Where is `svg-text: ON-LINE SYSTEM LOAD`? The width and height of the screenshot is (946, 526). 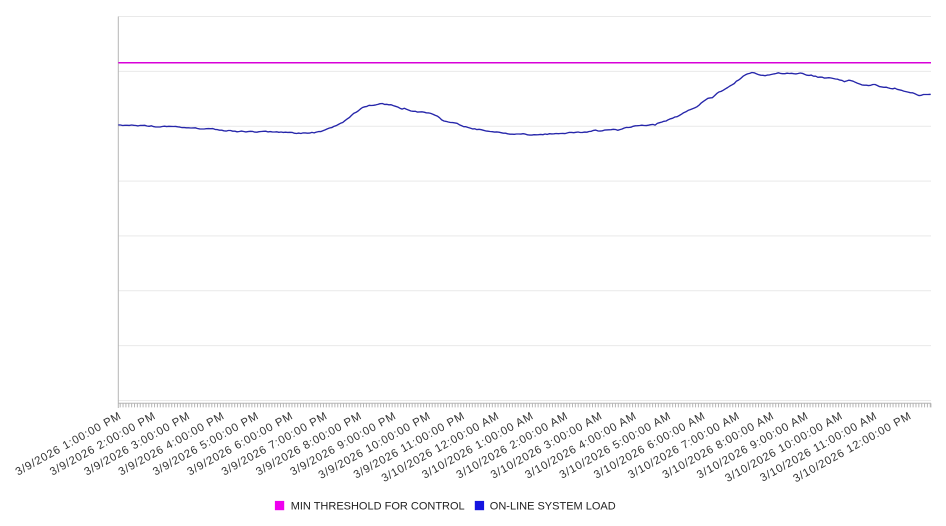
svg-text: ON-LINE SYSTEM LOAD is located at coordinates (553, 507).